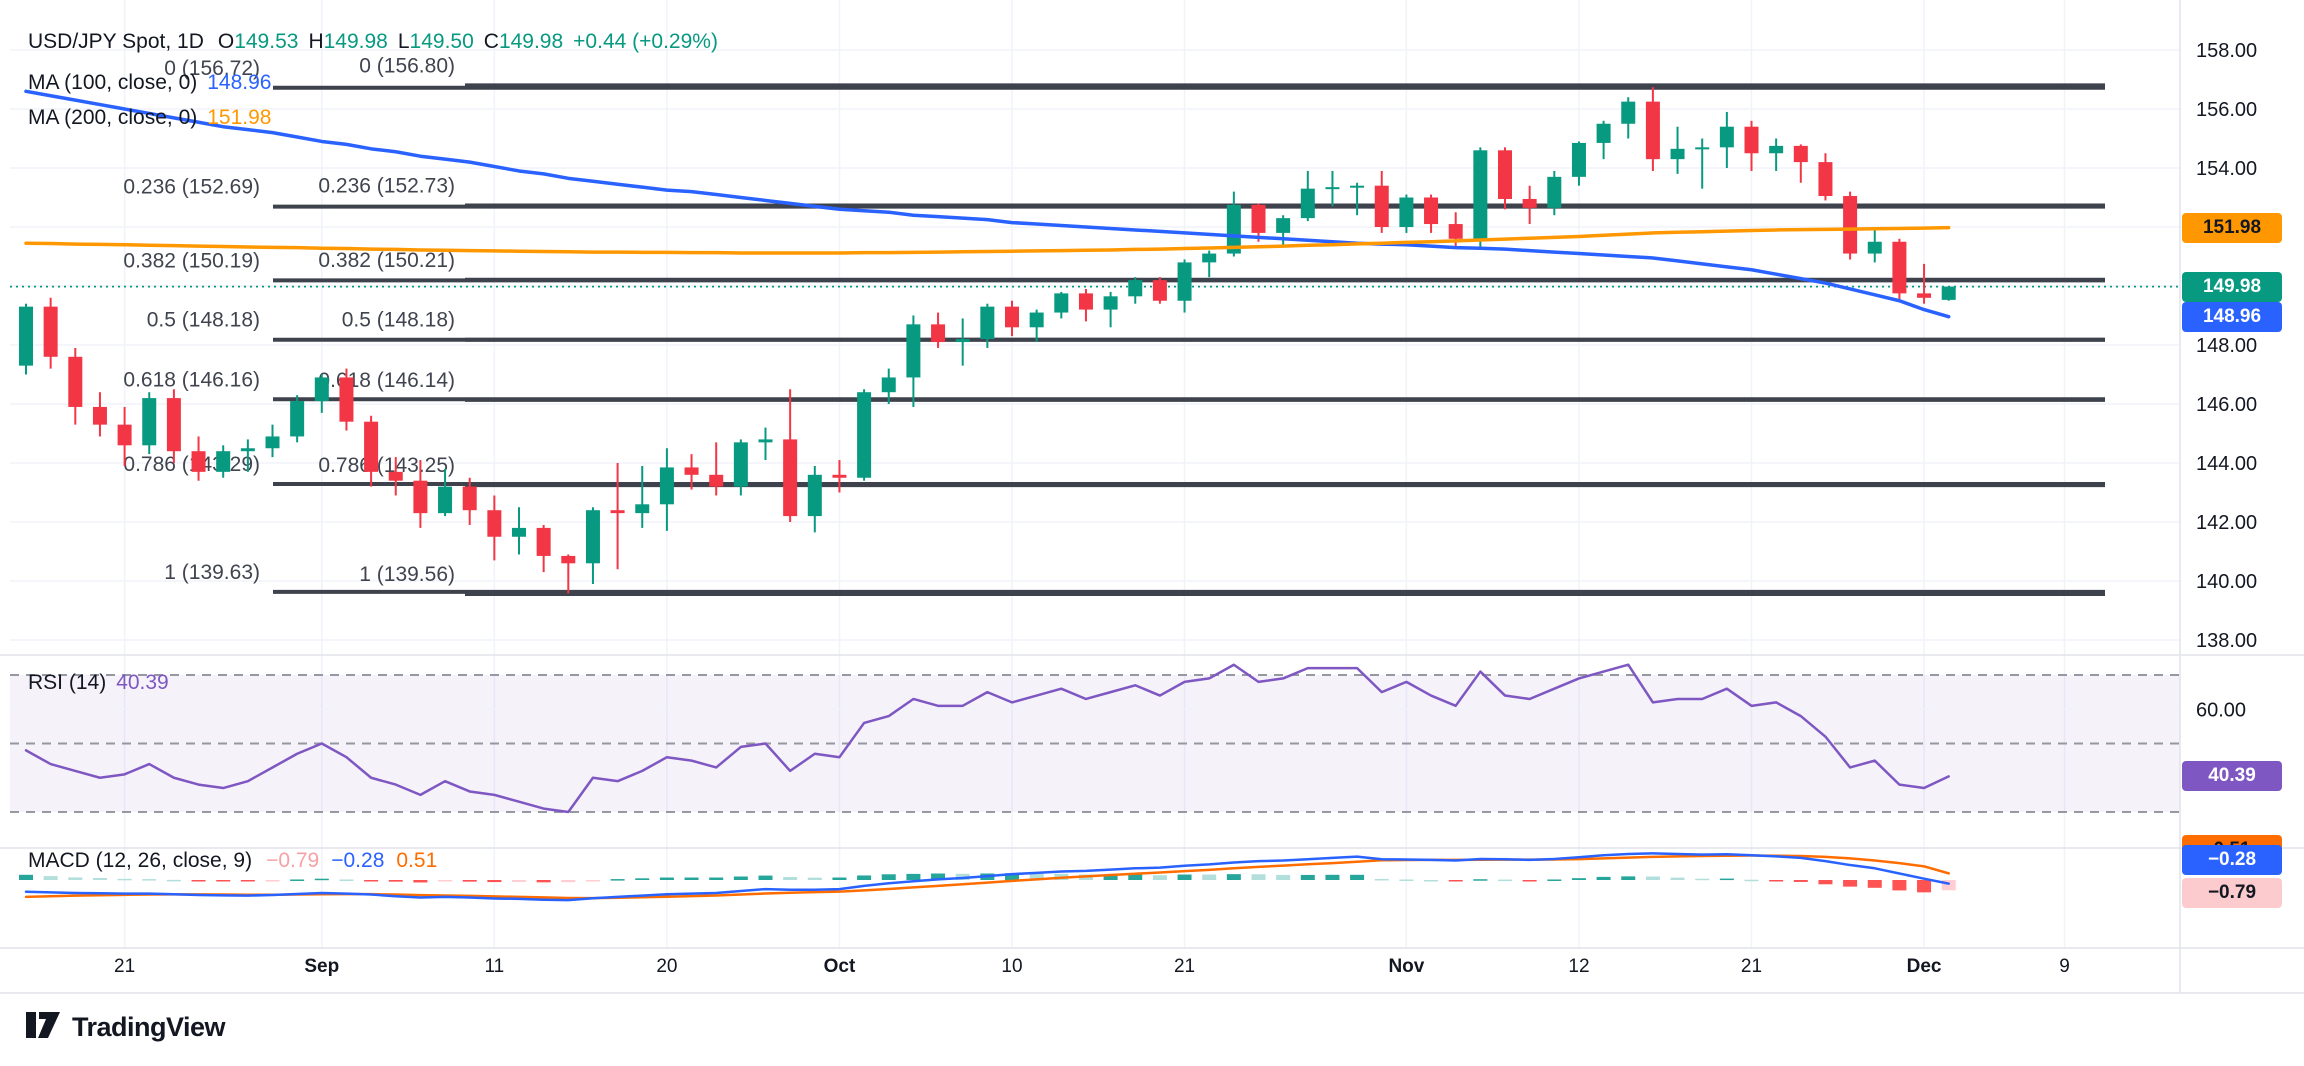 The image size is (2304, 1066). I want to click on rsi-tick-label: 60.00, so click(2221, 710).